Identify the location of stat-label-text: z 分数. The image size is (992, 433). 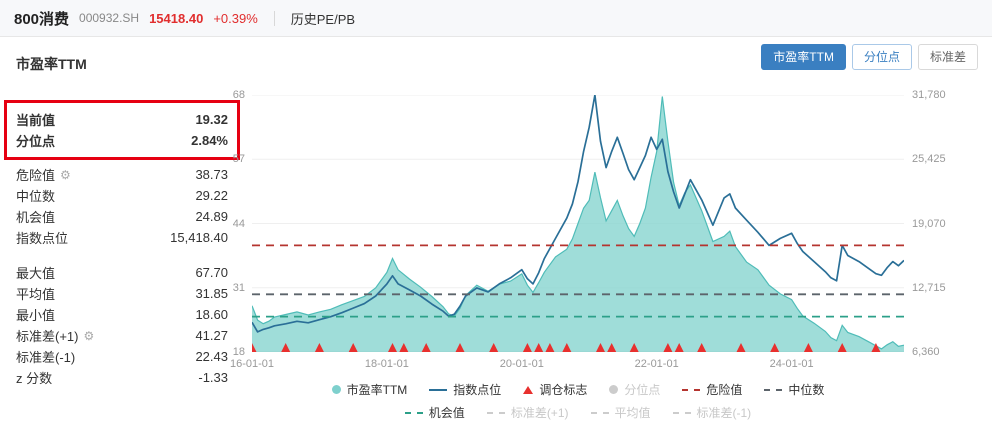
(34, 378).